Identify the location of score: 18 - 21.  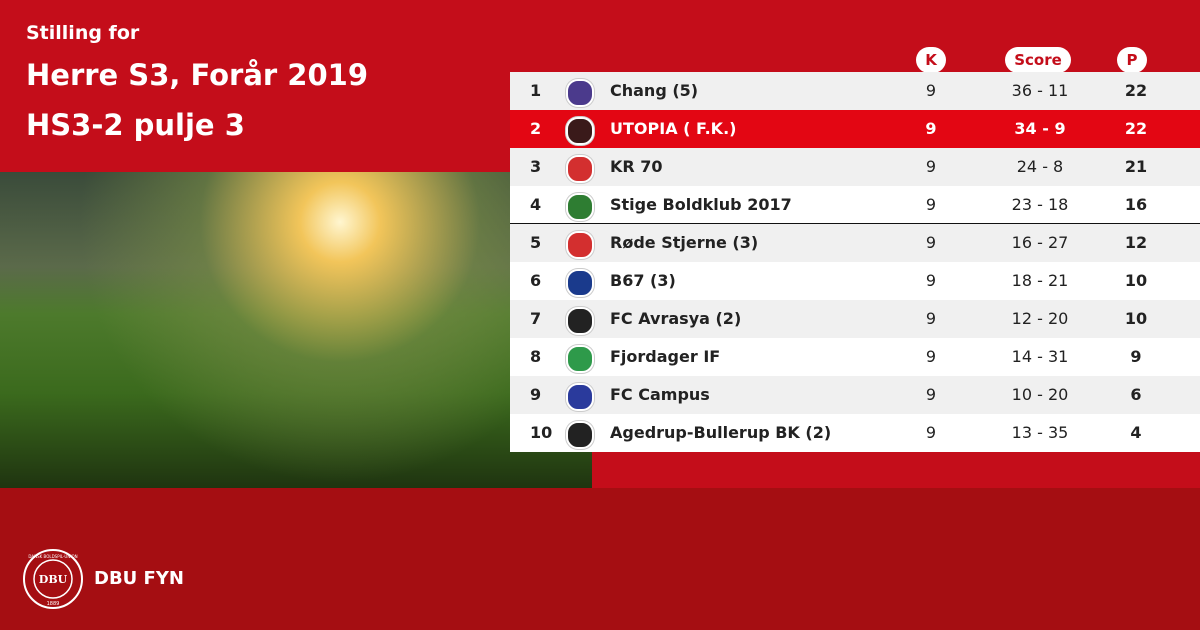
(1040, 280).